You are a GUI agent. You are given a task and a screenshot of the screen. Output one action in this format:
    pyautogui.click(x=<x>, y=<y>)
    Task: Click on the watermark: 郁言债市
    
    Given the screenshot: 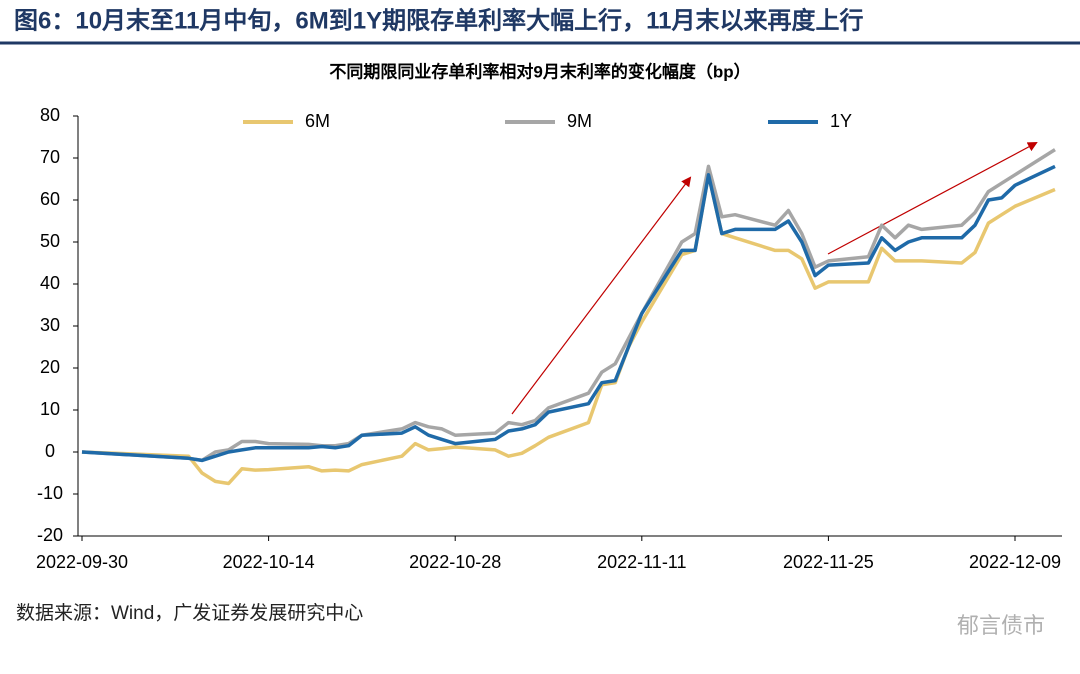 What is the action you would take?
    pyautogui.click(x=1001, y=625)
    